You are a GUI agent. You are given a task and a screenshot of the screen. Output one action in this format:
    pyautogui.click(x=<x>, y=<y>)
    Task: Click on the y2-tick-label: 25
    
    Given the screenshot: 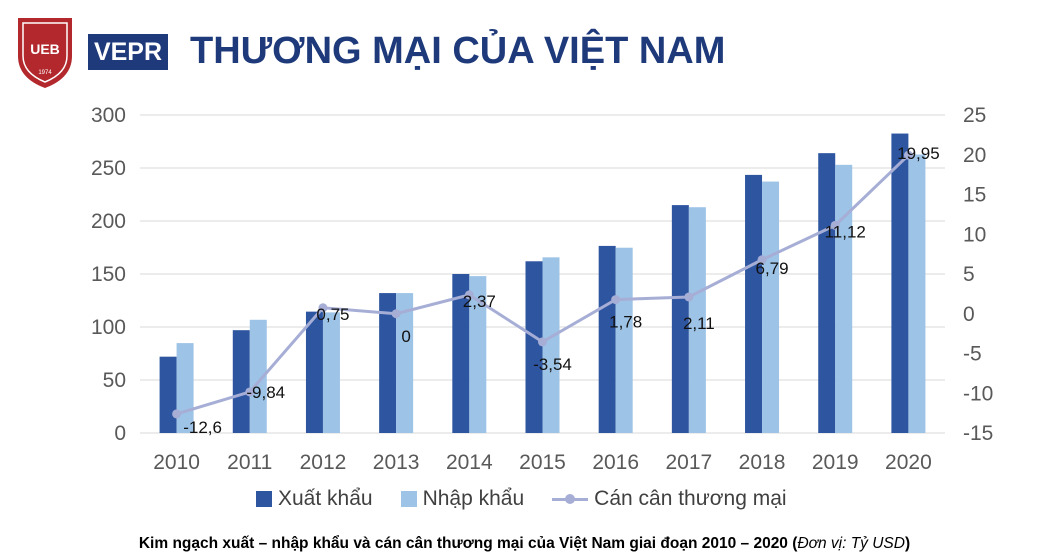 What is the action you would take?
    pyautogui.click(x=974, y=115)
    